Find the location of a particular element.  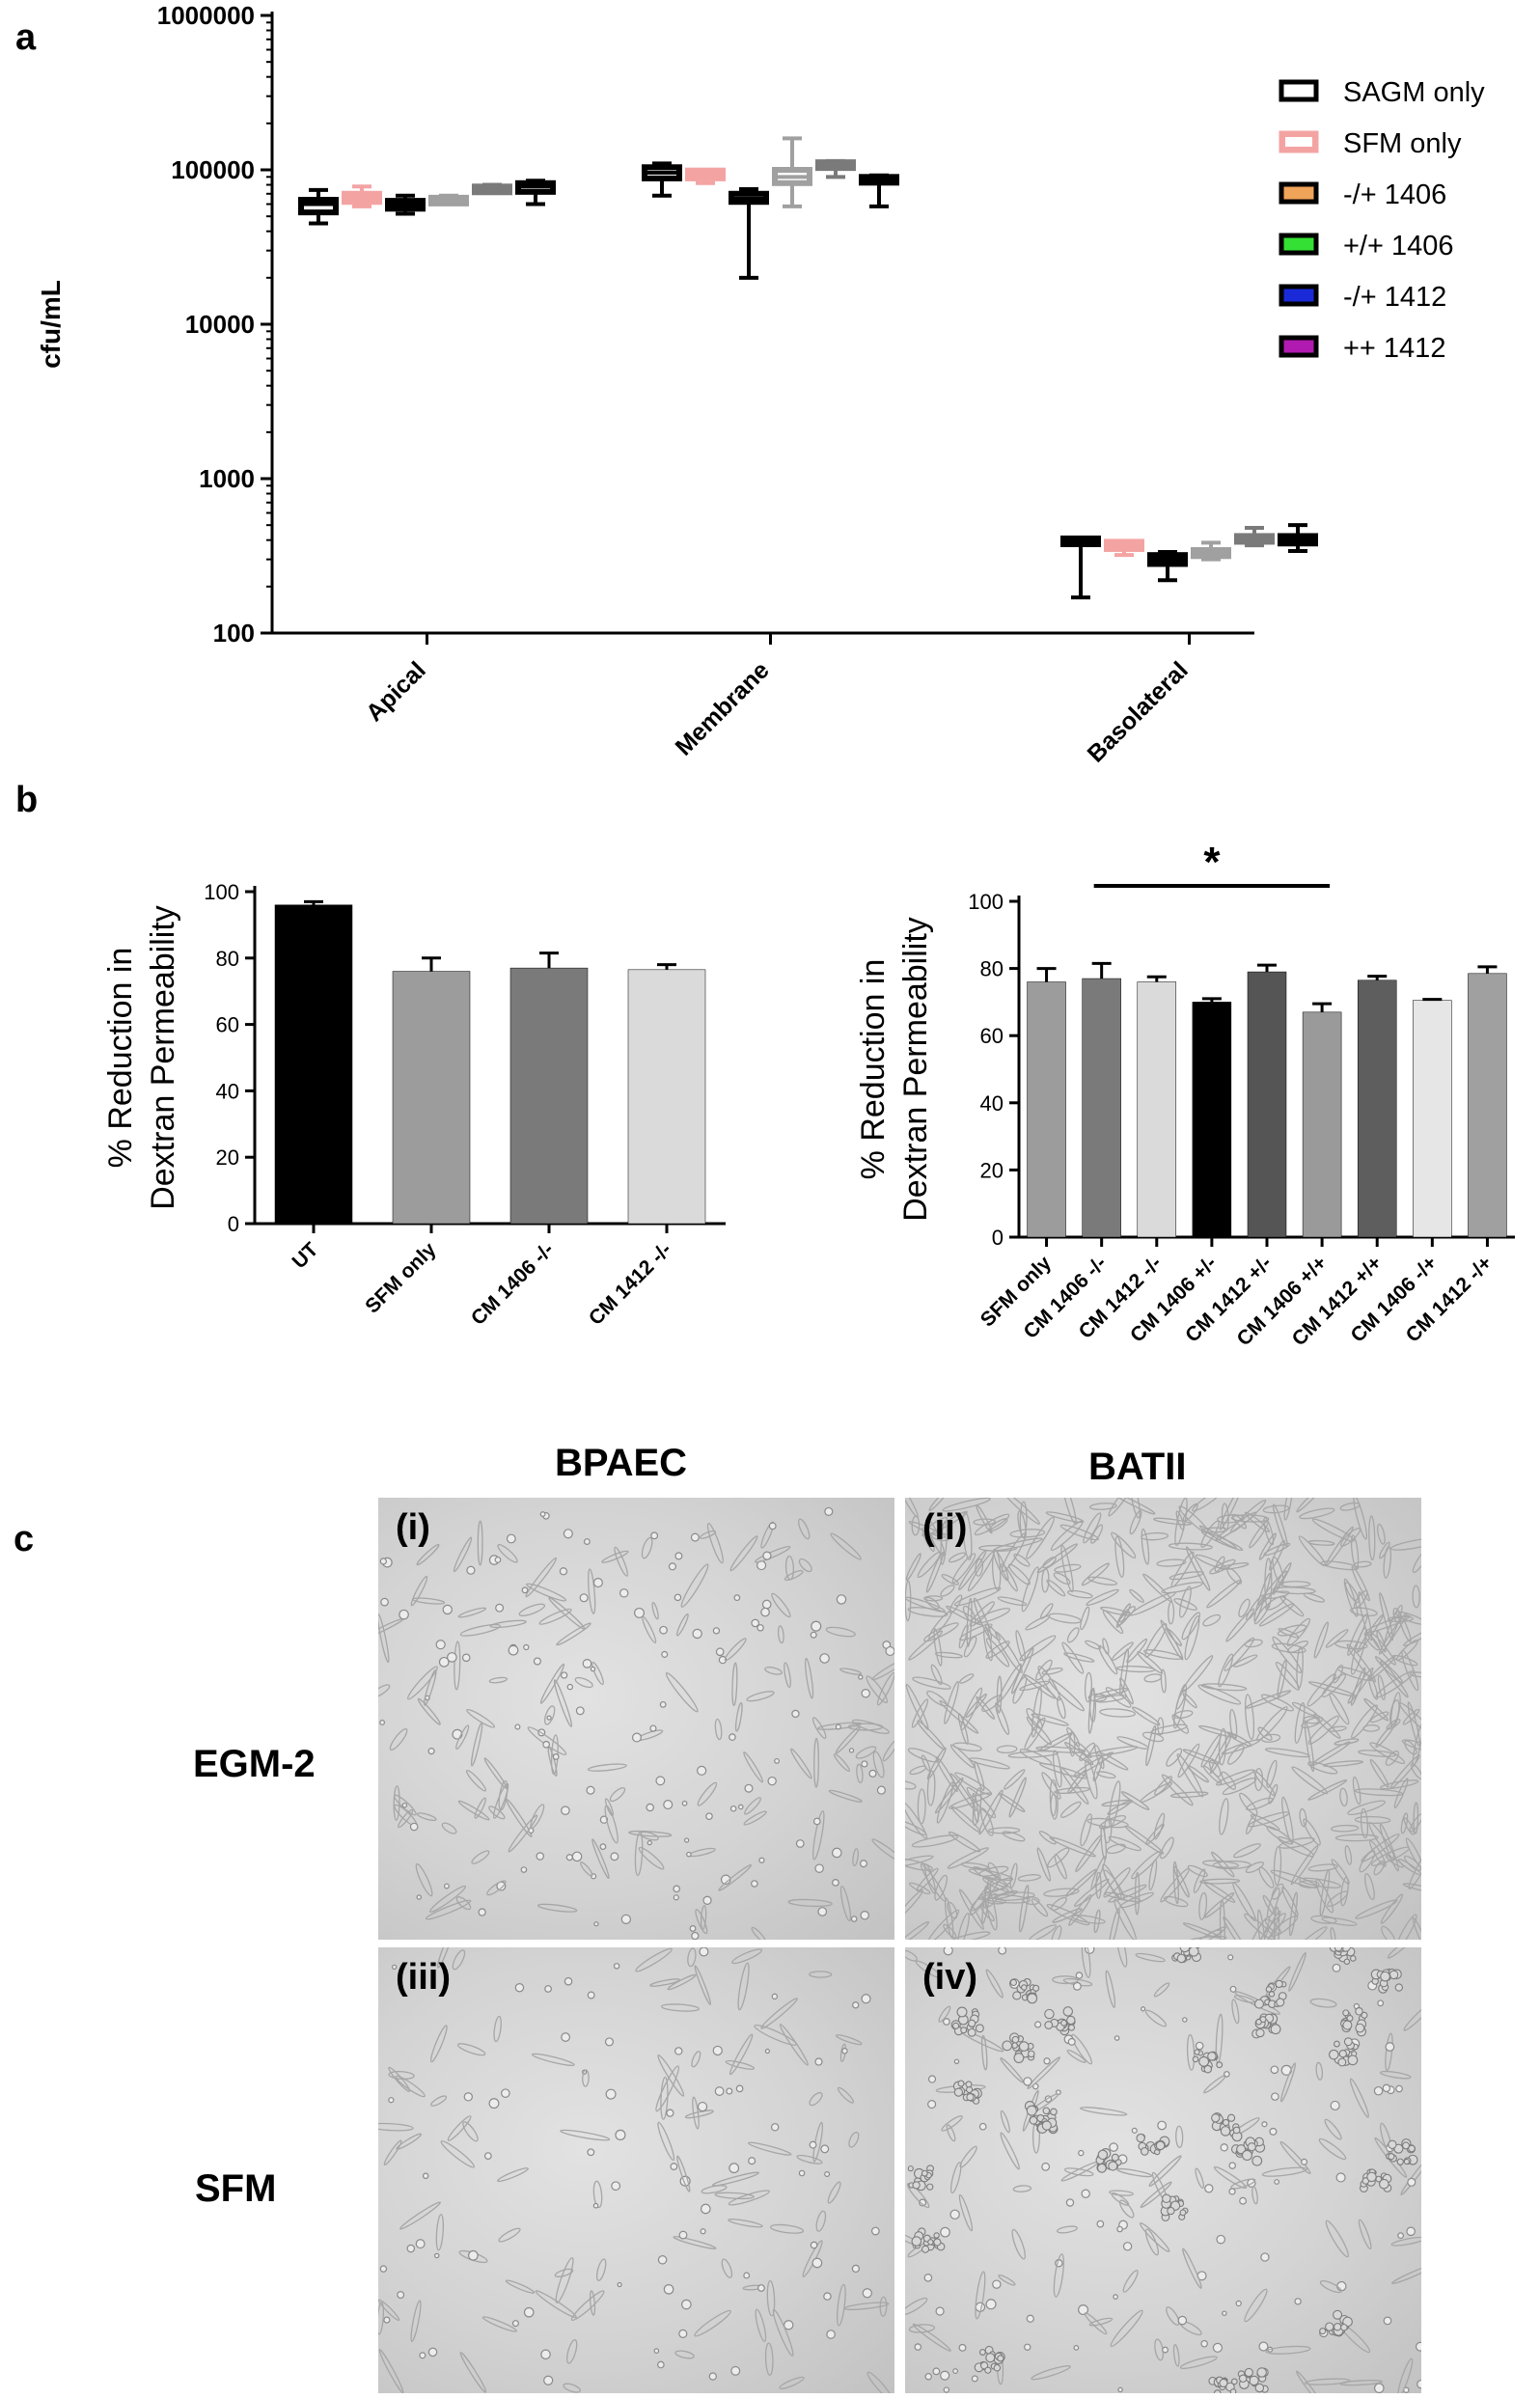

legend-swatch is located at coordinates (1299, 244).